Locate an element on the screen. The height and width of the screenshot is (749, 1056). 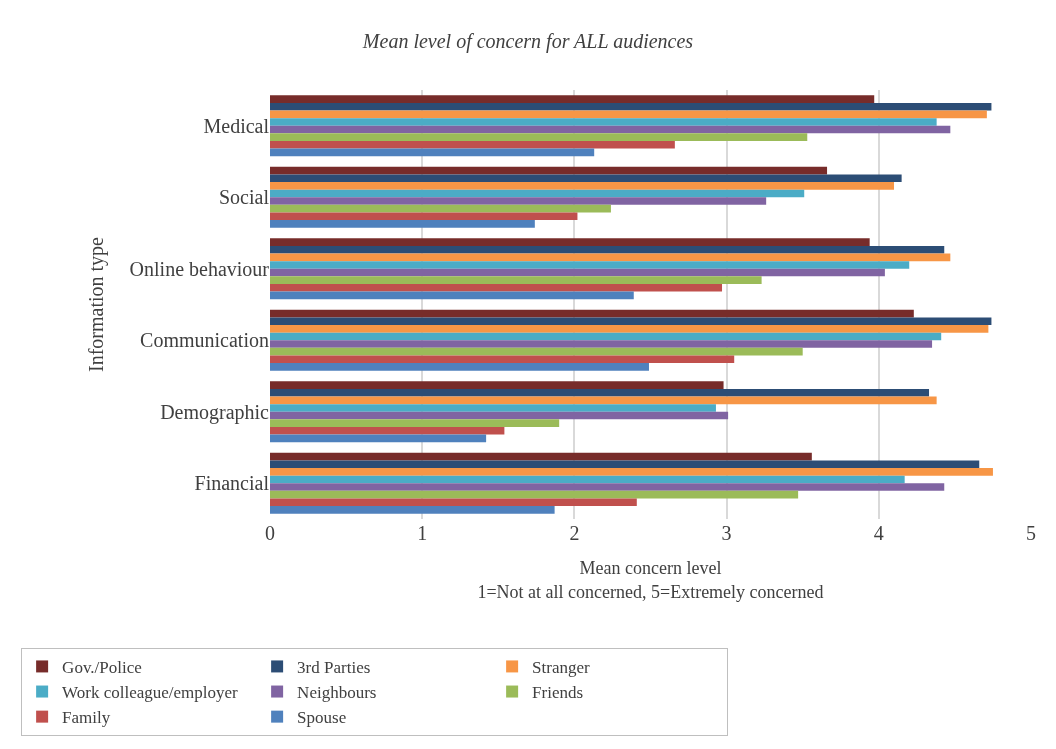
legend-label: 3rd Parties is located at coordinates (334, 668).